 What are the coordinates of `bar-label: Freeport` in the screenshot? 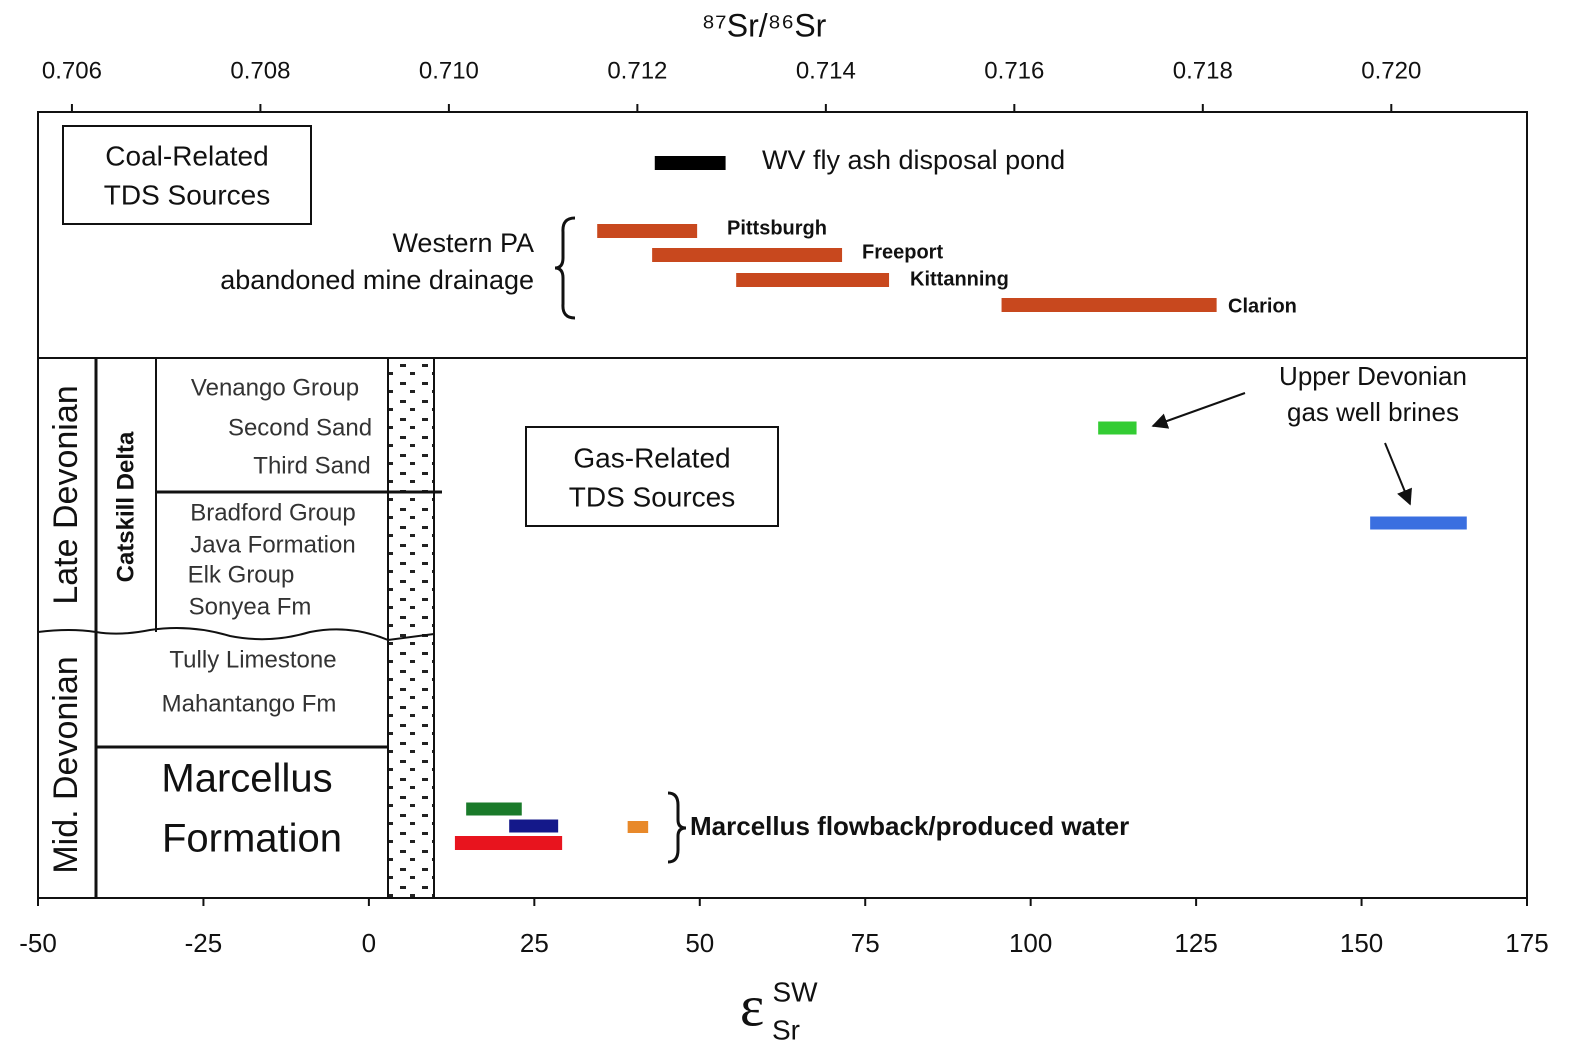 It's located at (902, 252).